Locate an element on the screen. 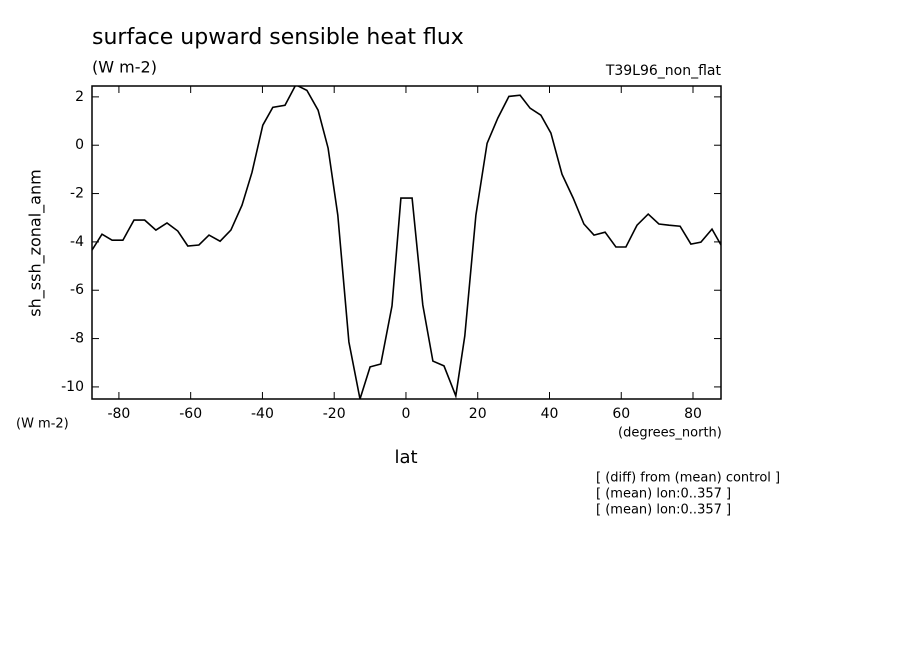 This screenshot has height=654, width=904. x-tick-label: 80 is located at coordinates (693, 414).